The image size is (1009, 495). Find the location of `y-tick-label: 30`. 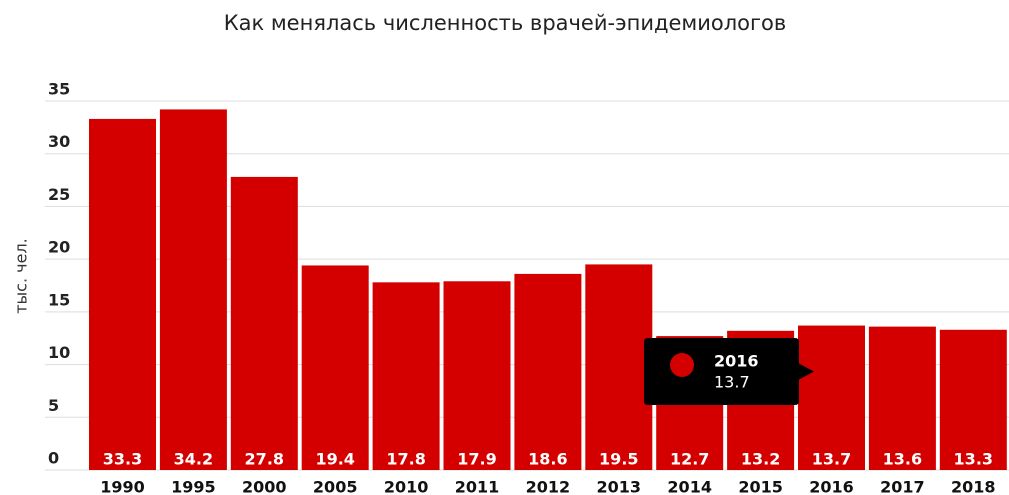

y-tick-label: 30 is located at coordinates (59, 141).